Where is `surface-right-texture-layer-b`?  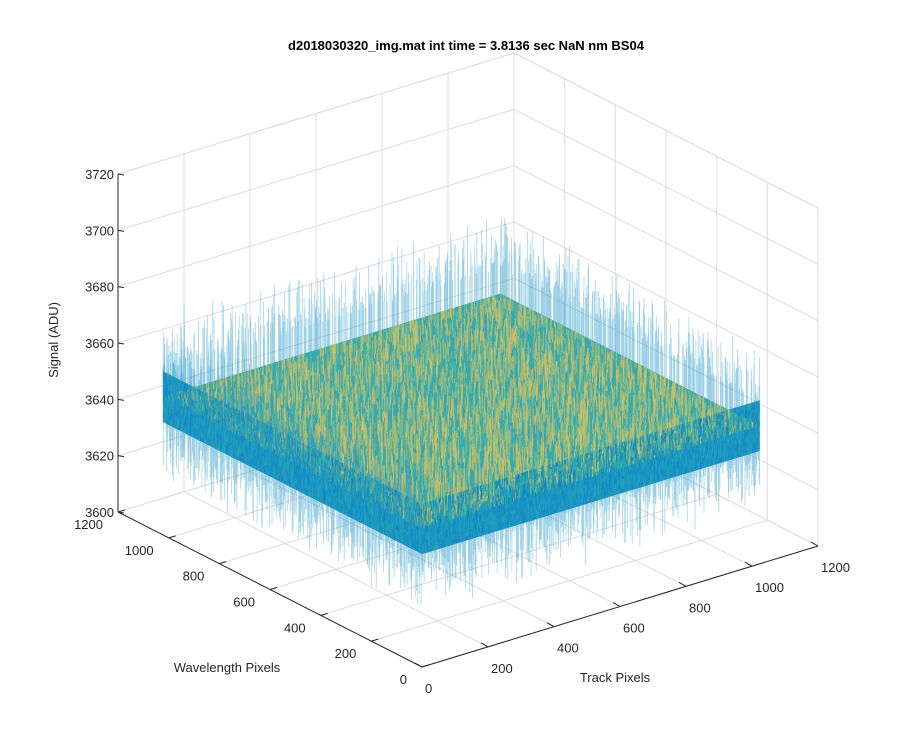 surface-right-texture-layer-b is located at coordinates (591, 477).